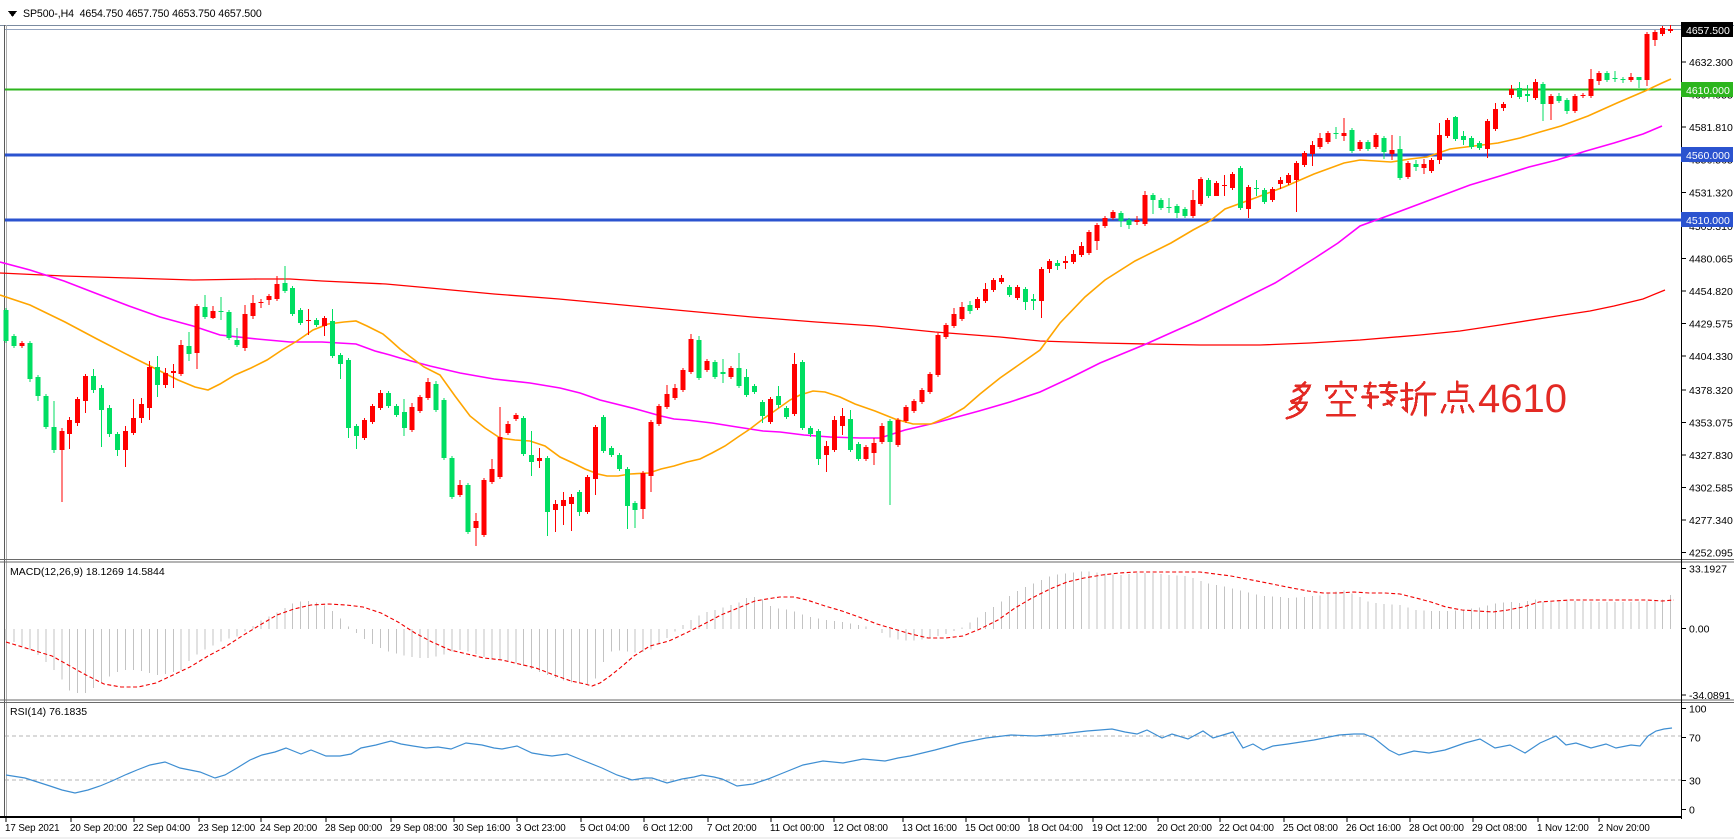 The width and height of the screenshot is (1734, 839). What do you see at coordinates (482, 828) in the screenshot?
I see `svg-text: 30 Sep 16:00` at bounding box center [482, 828].